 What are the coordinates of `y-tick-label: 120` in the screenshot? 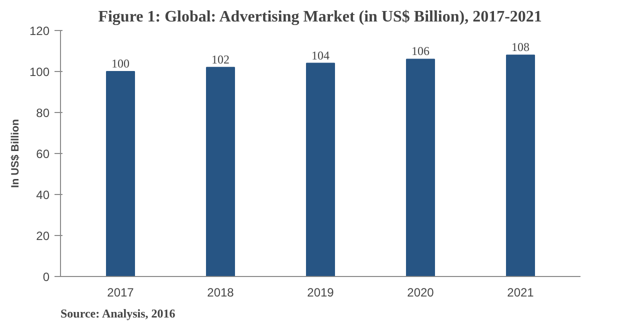 It's located at (39, 31).